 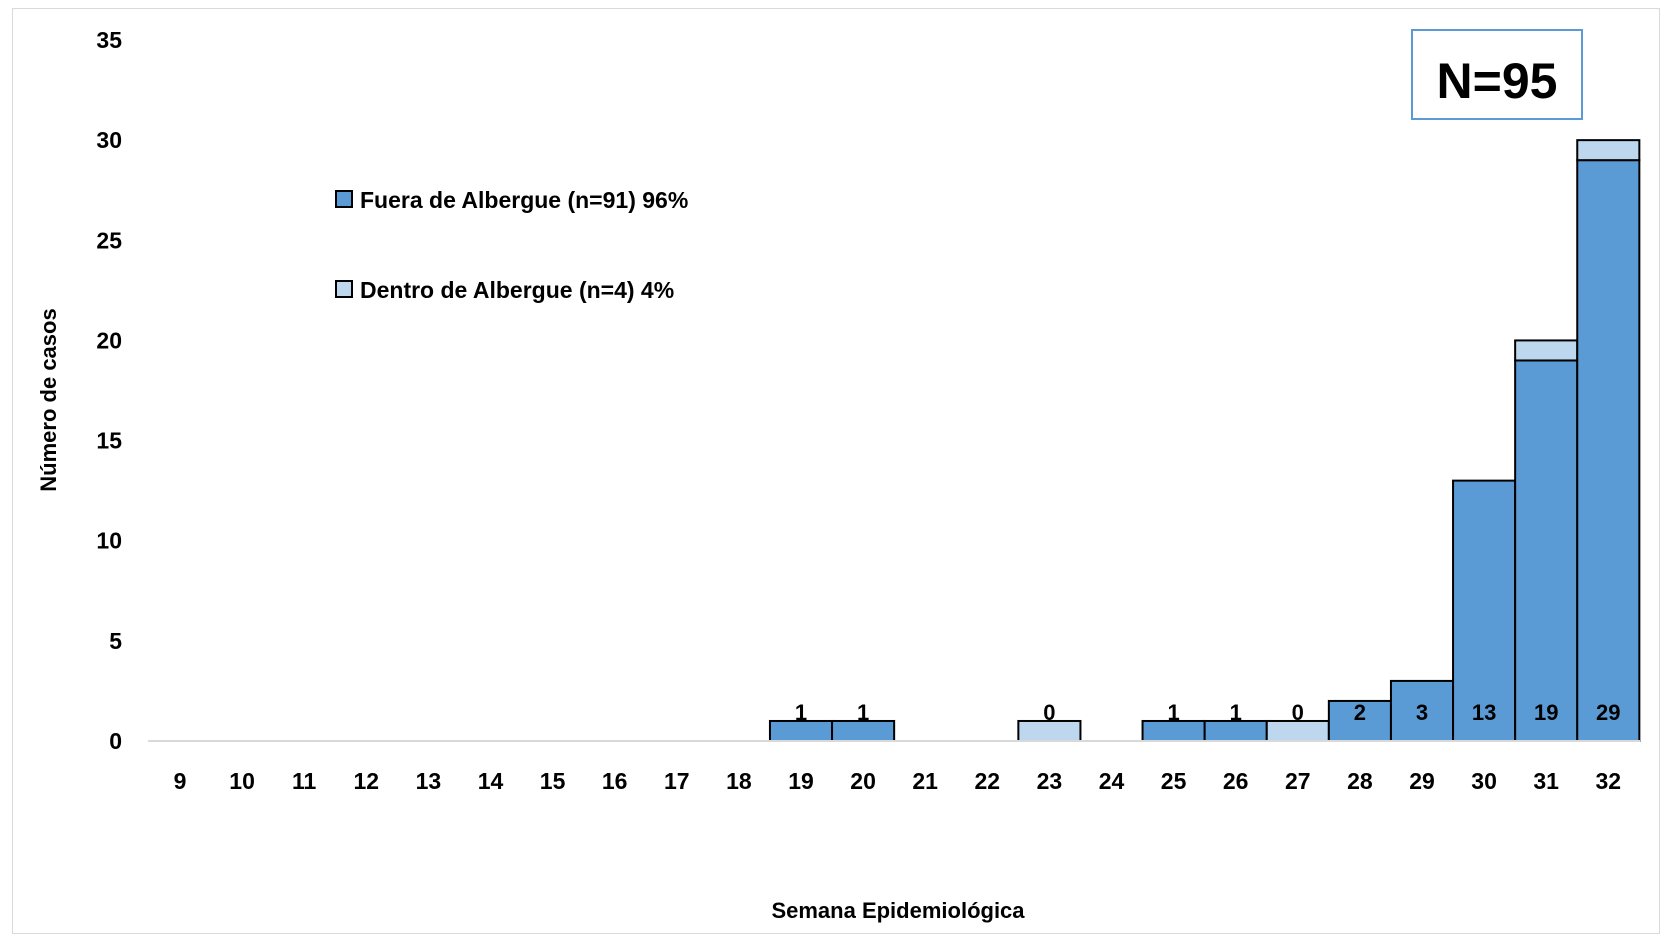 I want to click on x-tick-label: 23, so click(x=1050, y=781).